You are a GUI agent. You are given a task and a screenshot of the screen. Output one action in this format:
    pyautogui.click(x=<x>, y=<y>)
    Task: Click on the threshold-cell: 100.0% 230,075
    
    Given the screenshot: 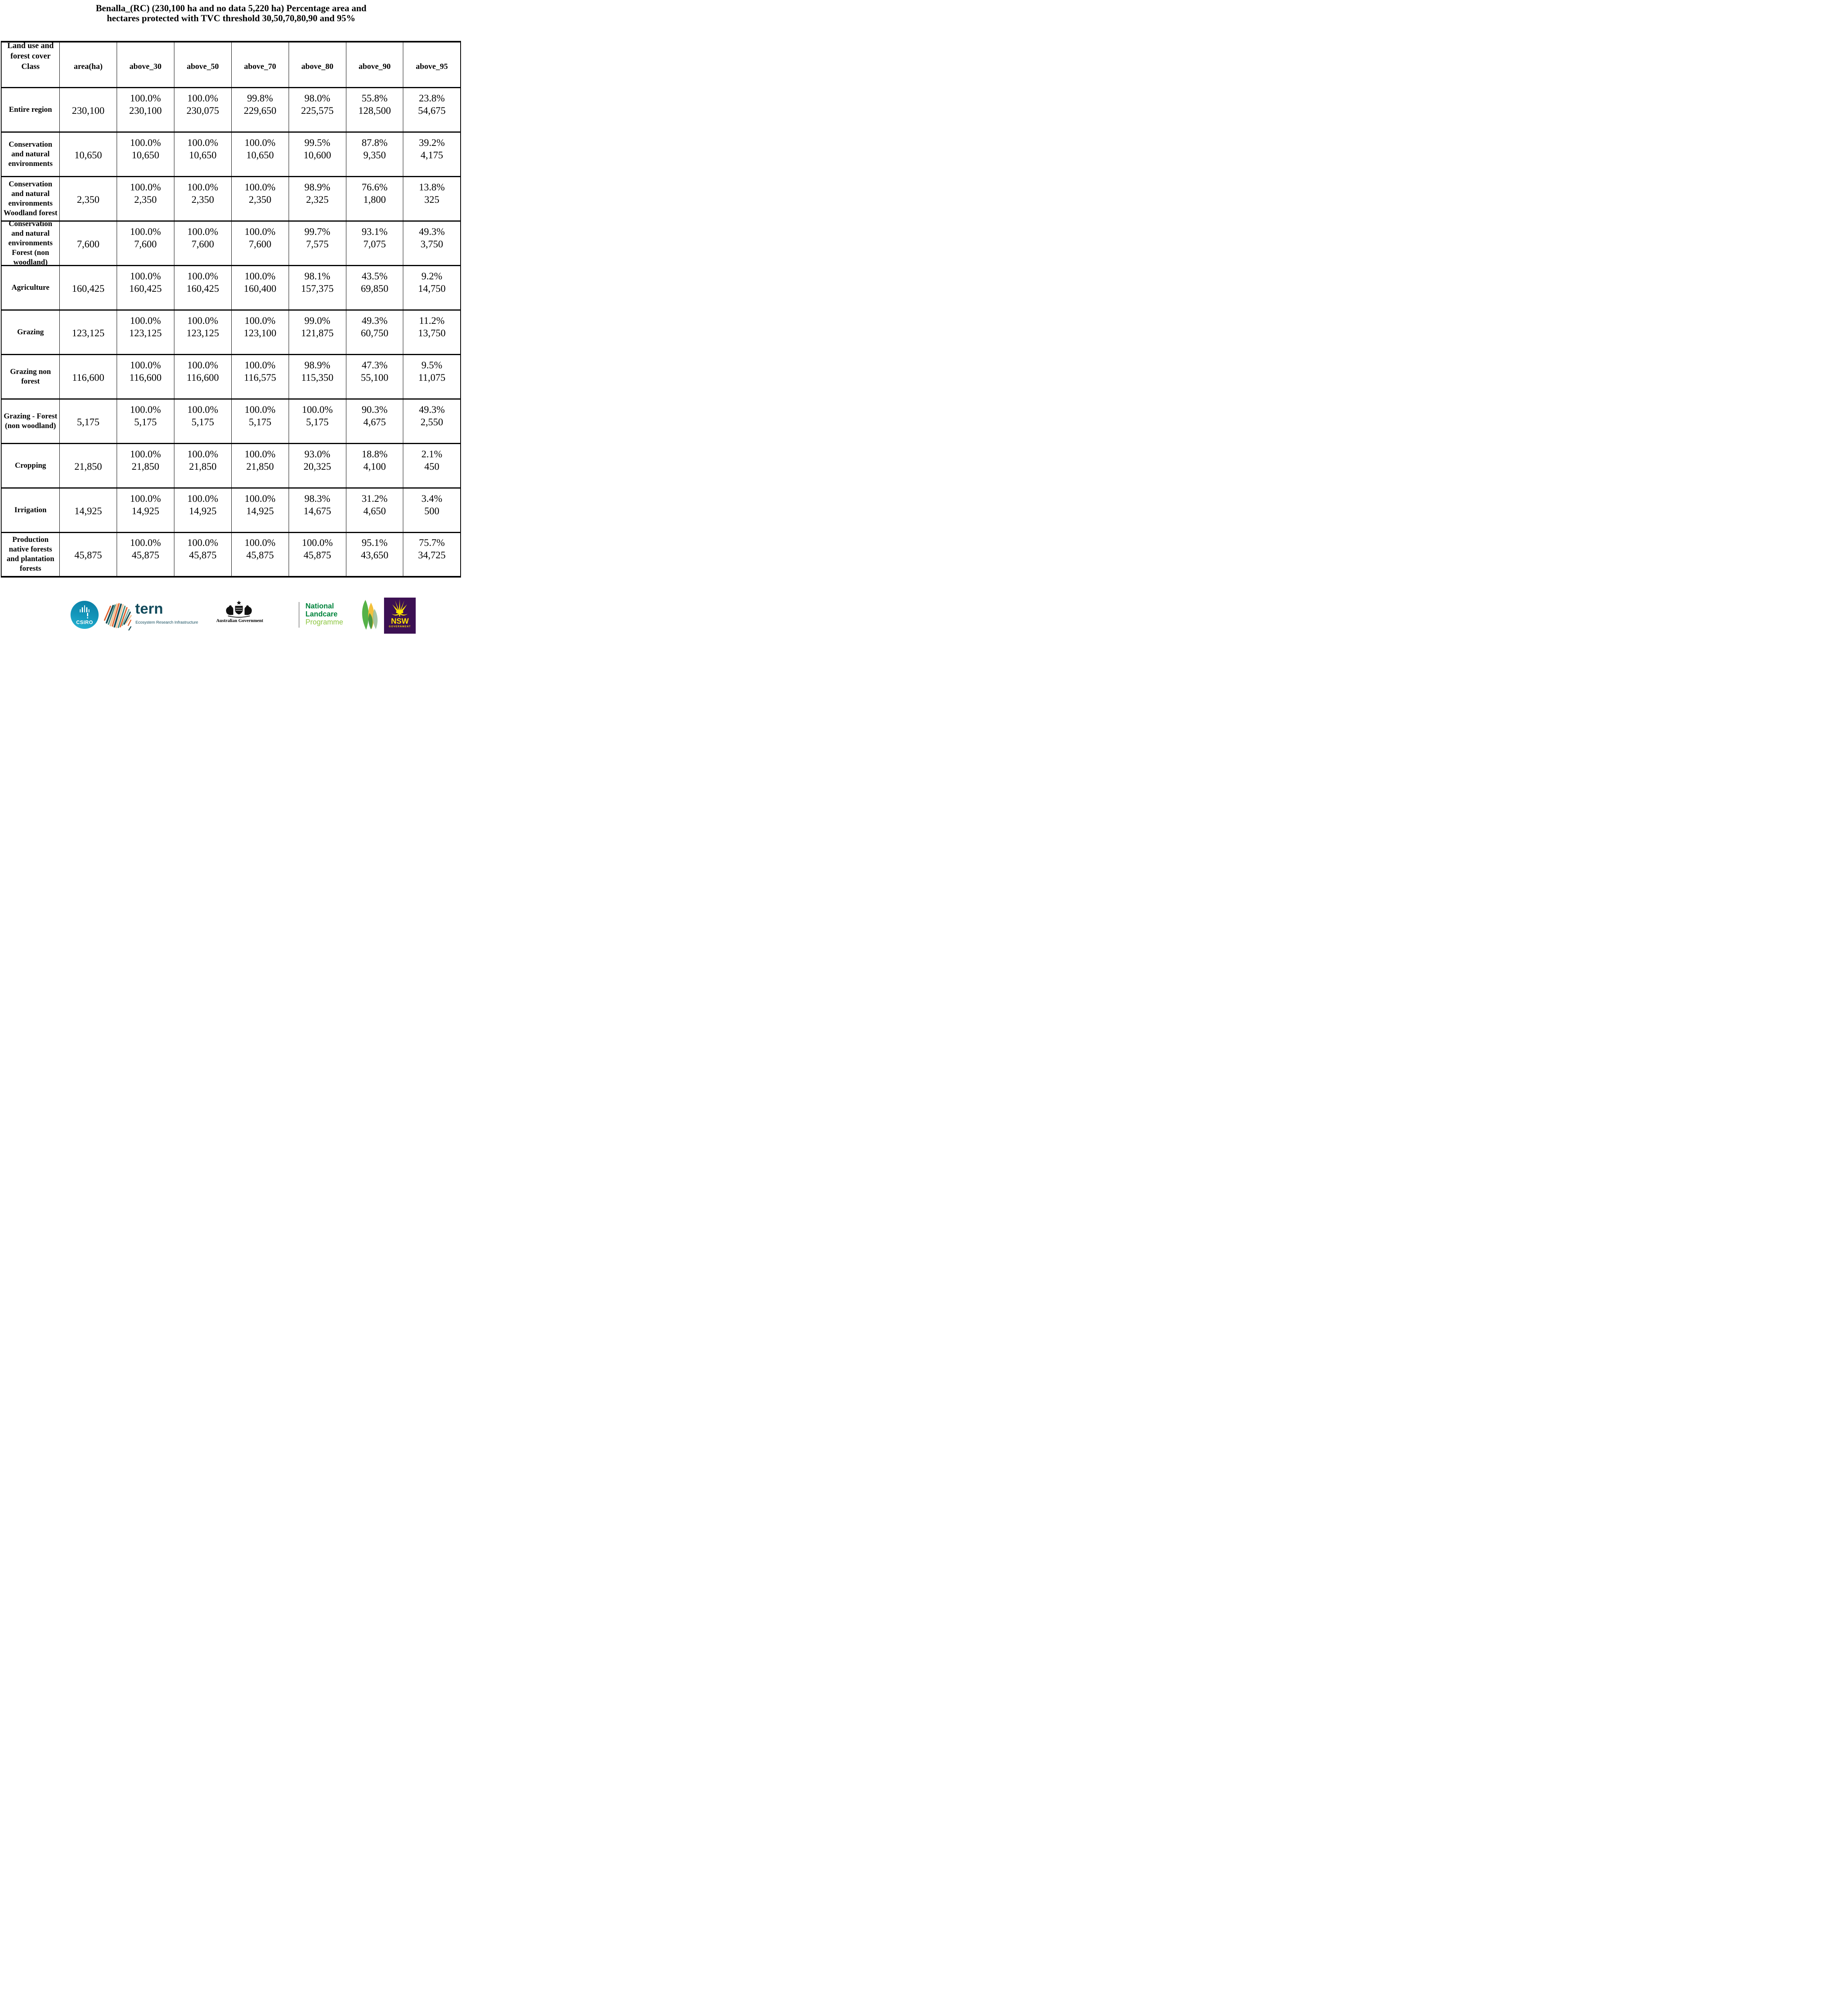 What is the action you would take?
    pyautogui.click(x=203, y=110)
    